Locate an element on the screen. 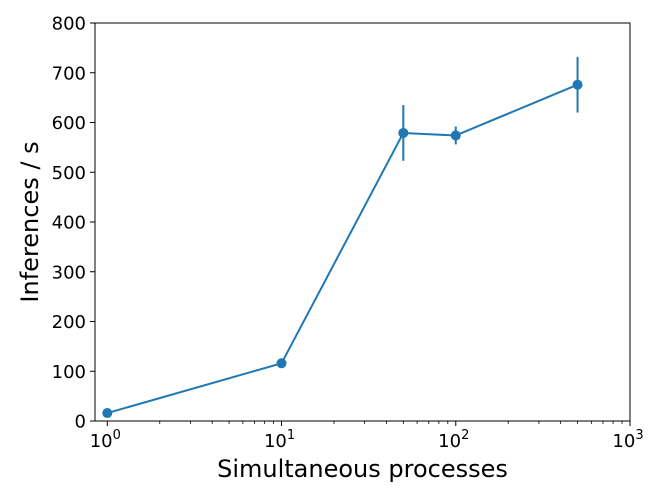  y-tick-label: 600 is located at coordinates (69, 123).